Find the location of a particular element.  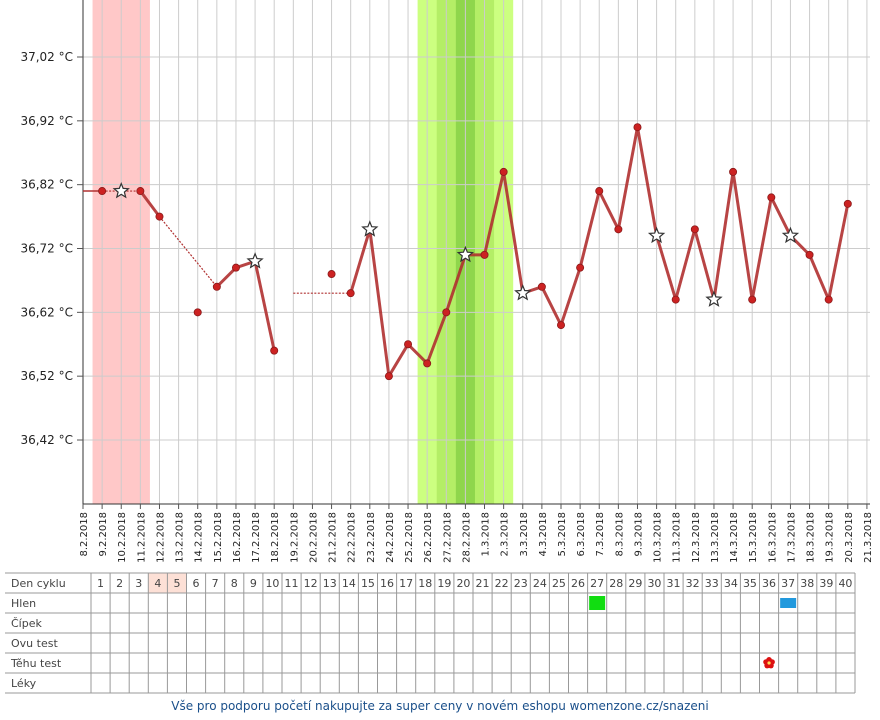

cycle-day-number: 24 is located at coordinates (540, 583).